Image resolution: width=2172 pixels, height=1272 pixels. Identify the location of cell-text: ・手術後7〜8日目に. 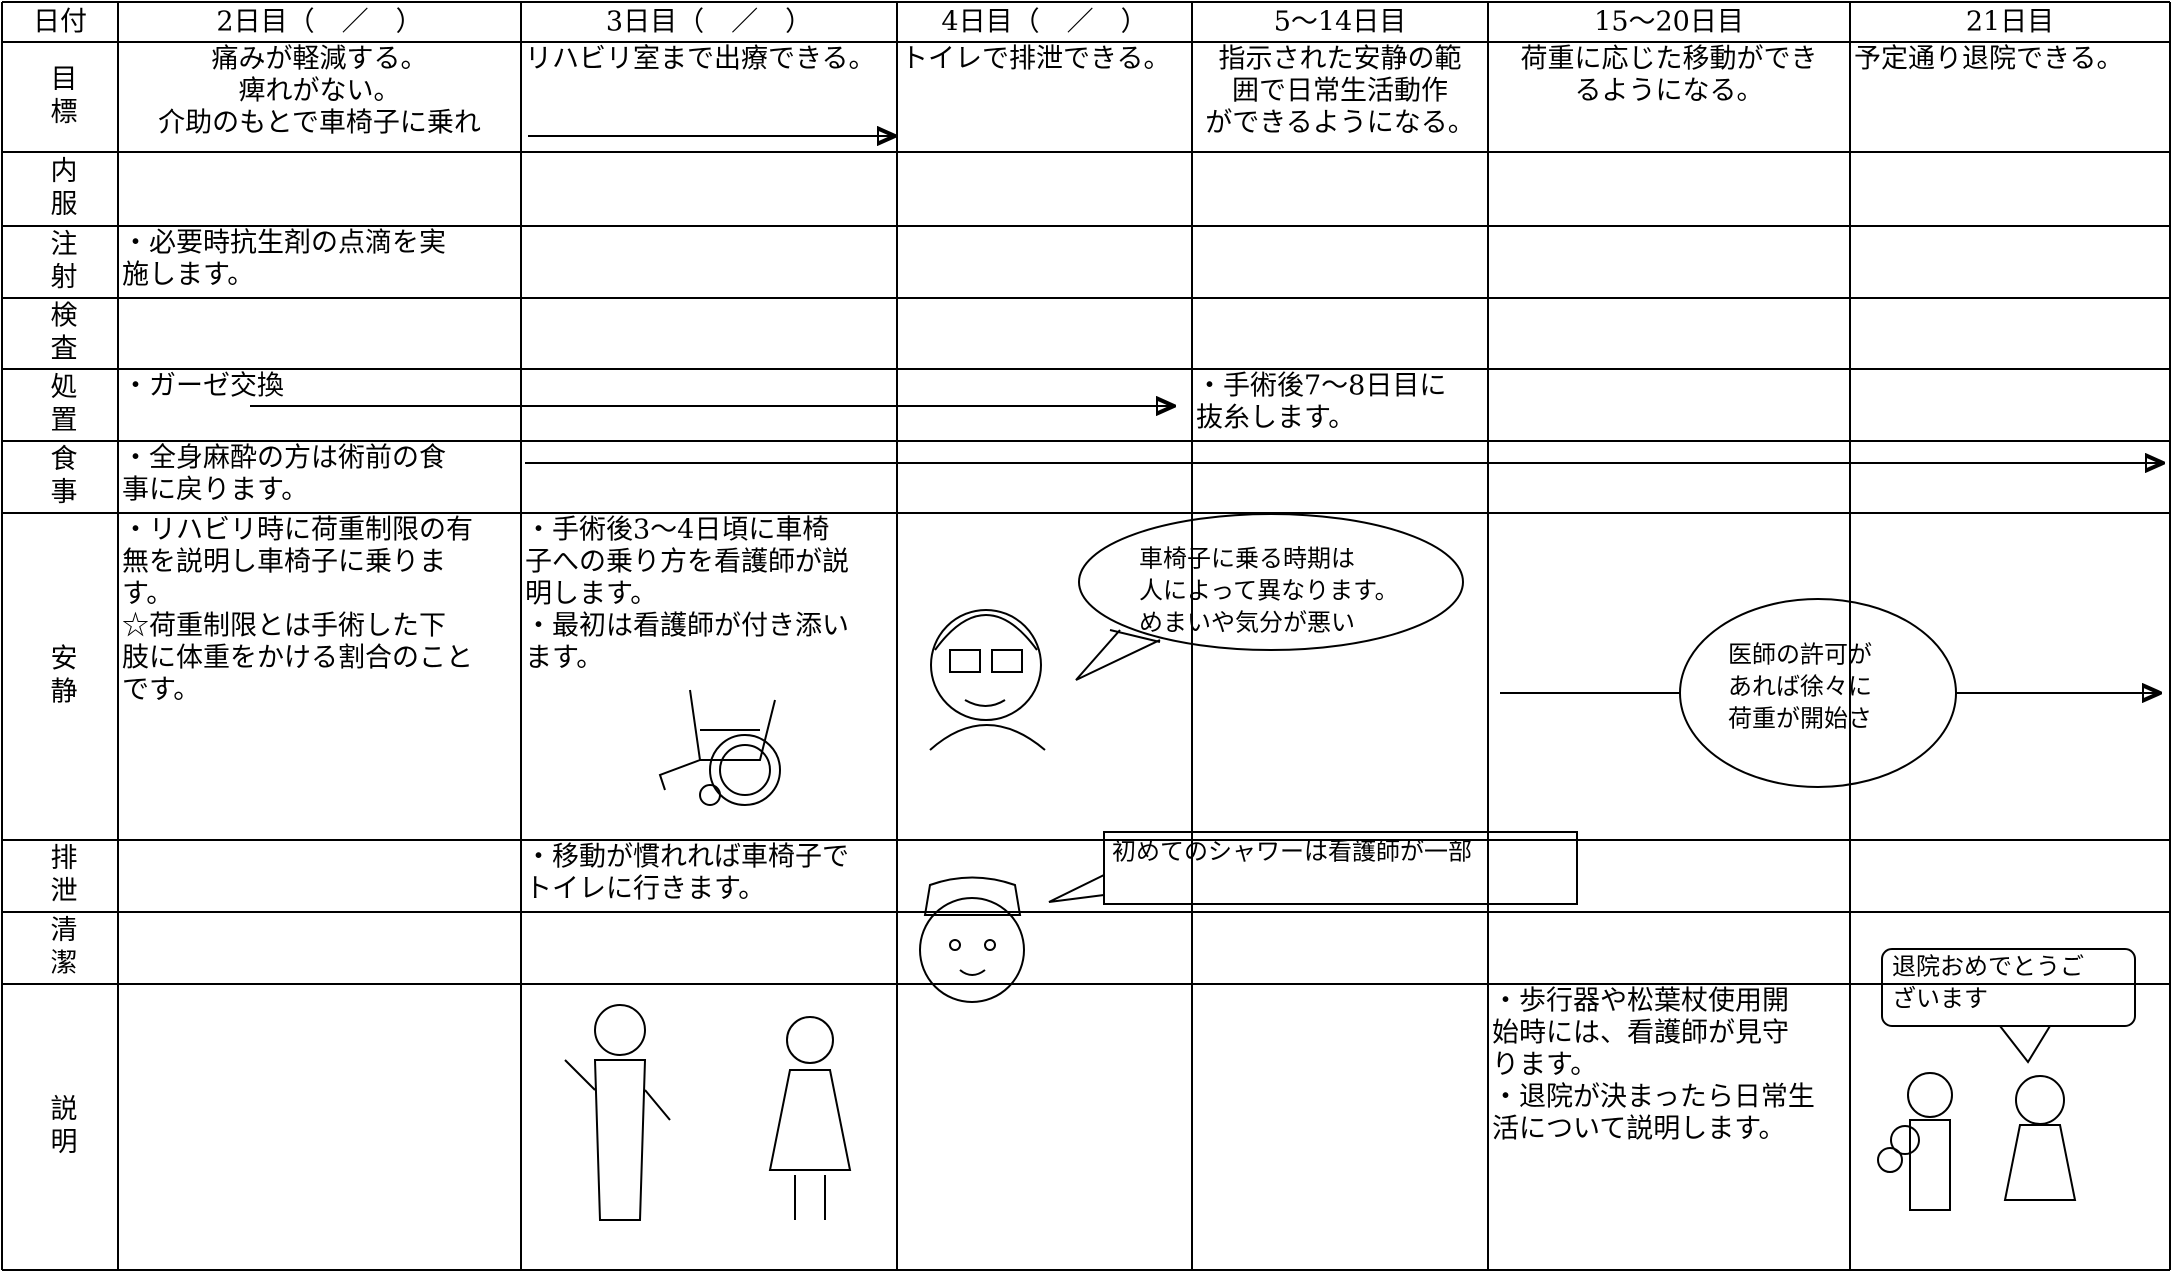
(1321, 386).